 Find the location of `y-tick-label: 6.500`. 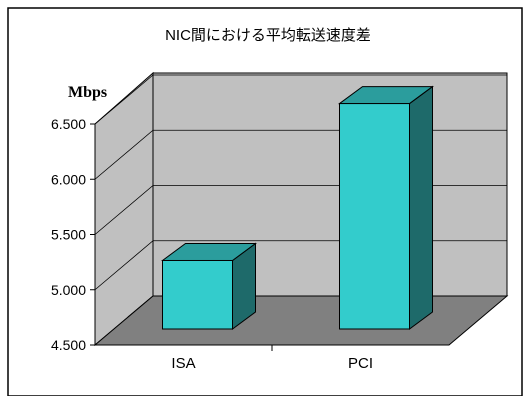

y-tick-label: 6.500 is located at coordinates (68, 124).